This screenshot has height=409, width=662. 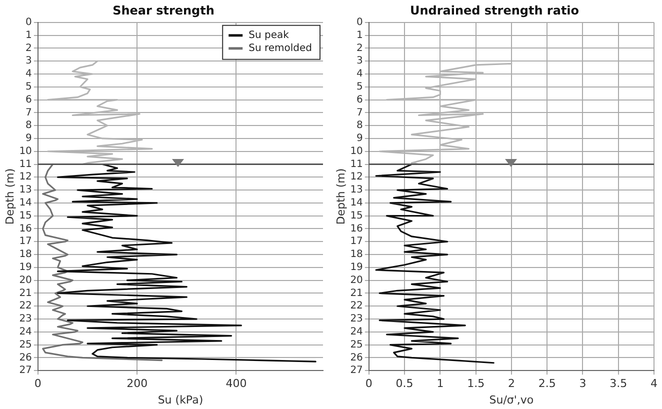 What do you see at coordinates (280, 48) in the screenshot?
I see `legend-label: Su remolded` at bounding box center [280, 48].